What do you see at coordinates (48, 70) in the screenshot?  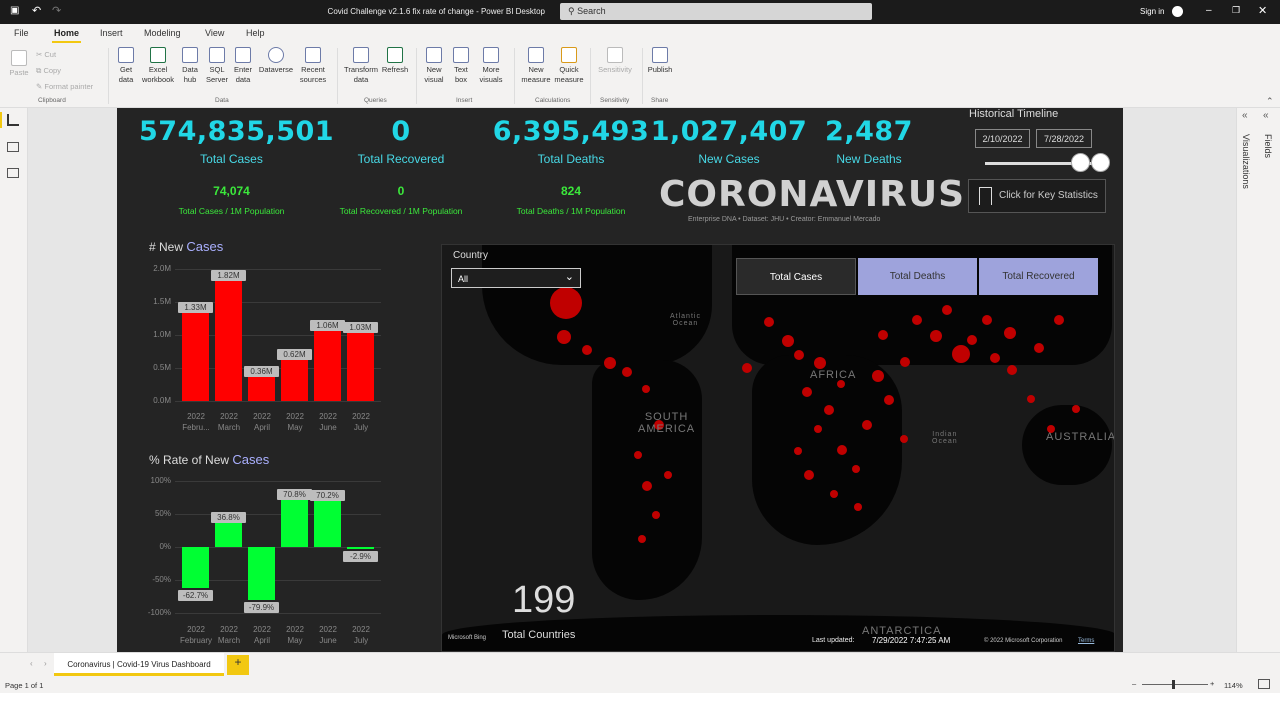 I see `copy-button: ⧉ Copy` at bounding box center [48, 70].